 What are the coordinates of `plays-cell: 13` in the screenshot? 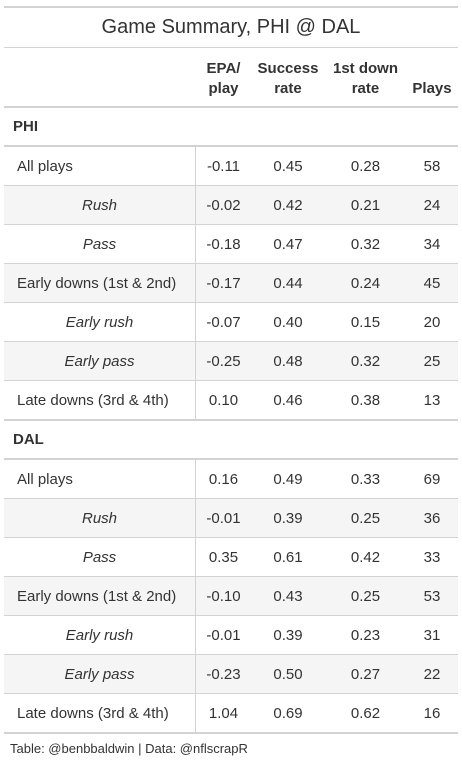 It's located at (432, 400).